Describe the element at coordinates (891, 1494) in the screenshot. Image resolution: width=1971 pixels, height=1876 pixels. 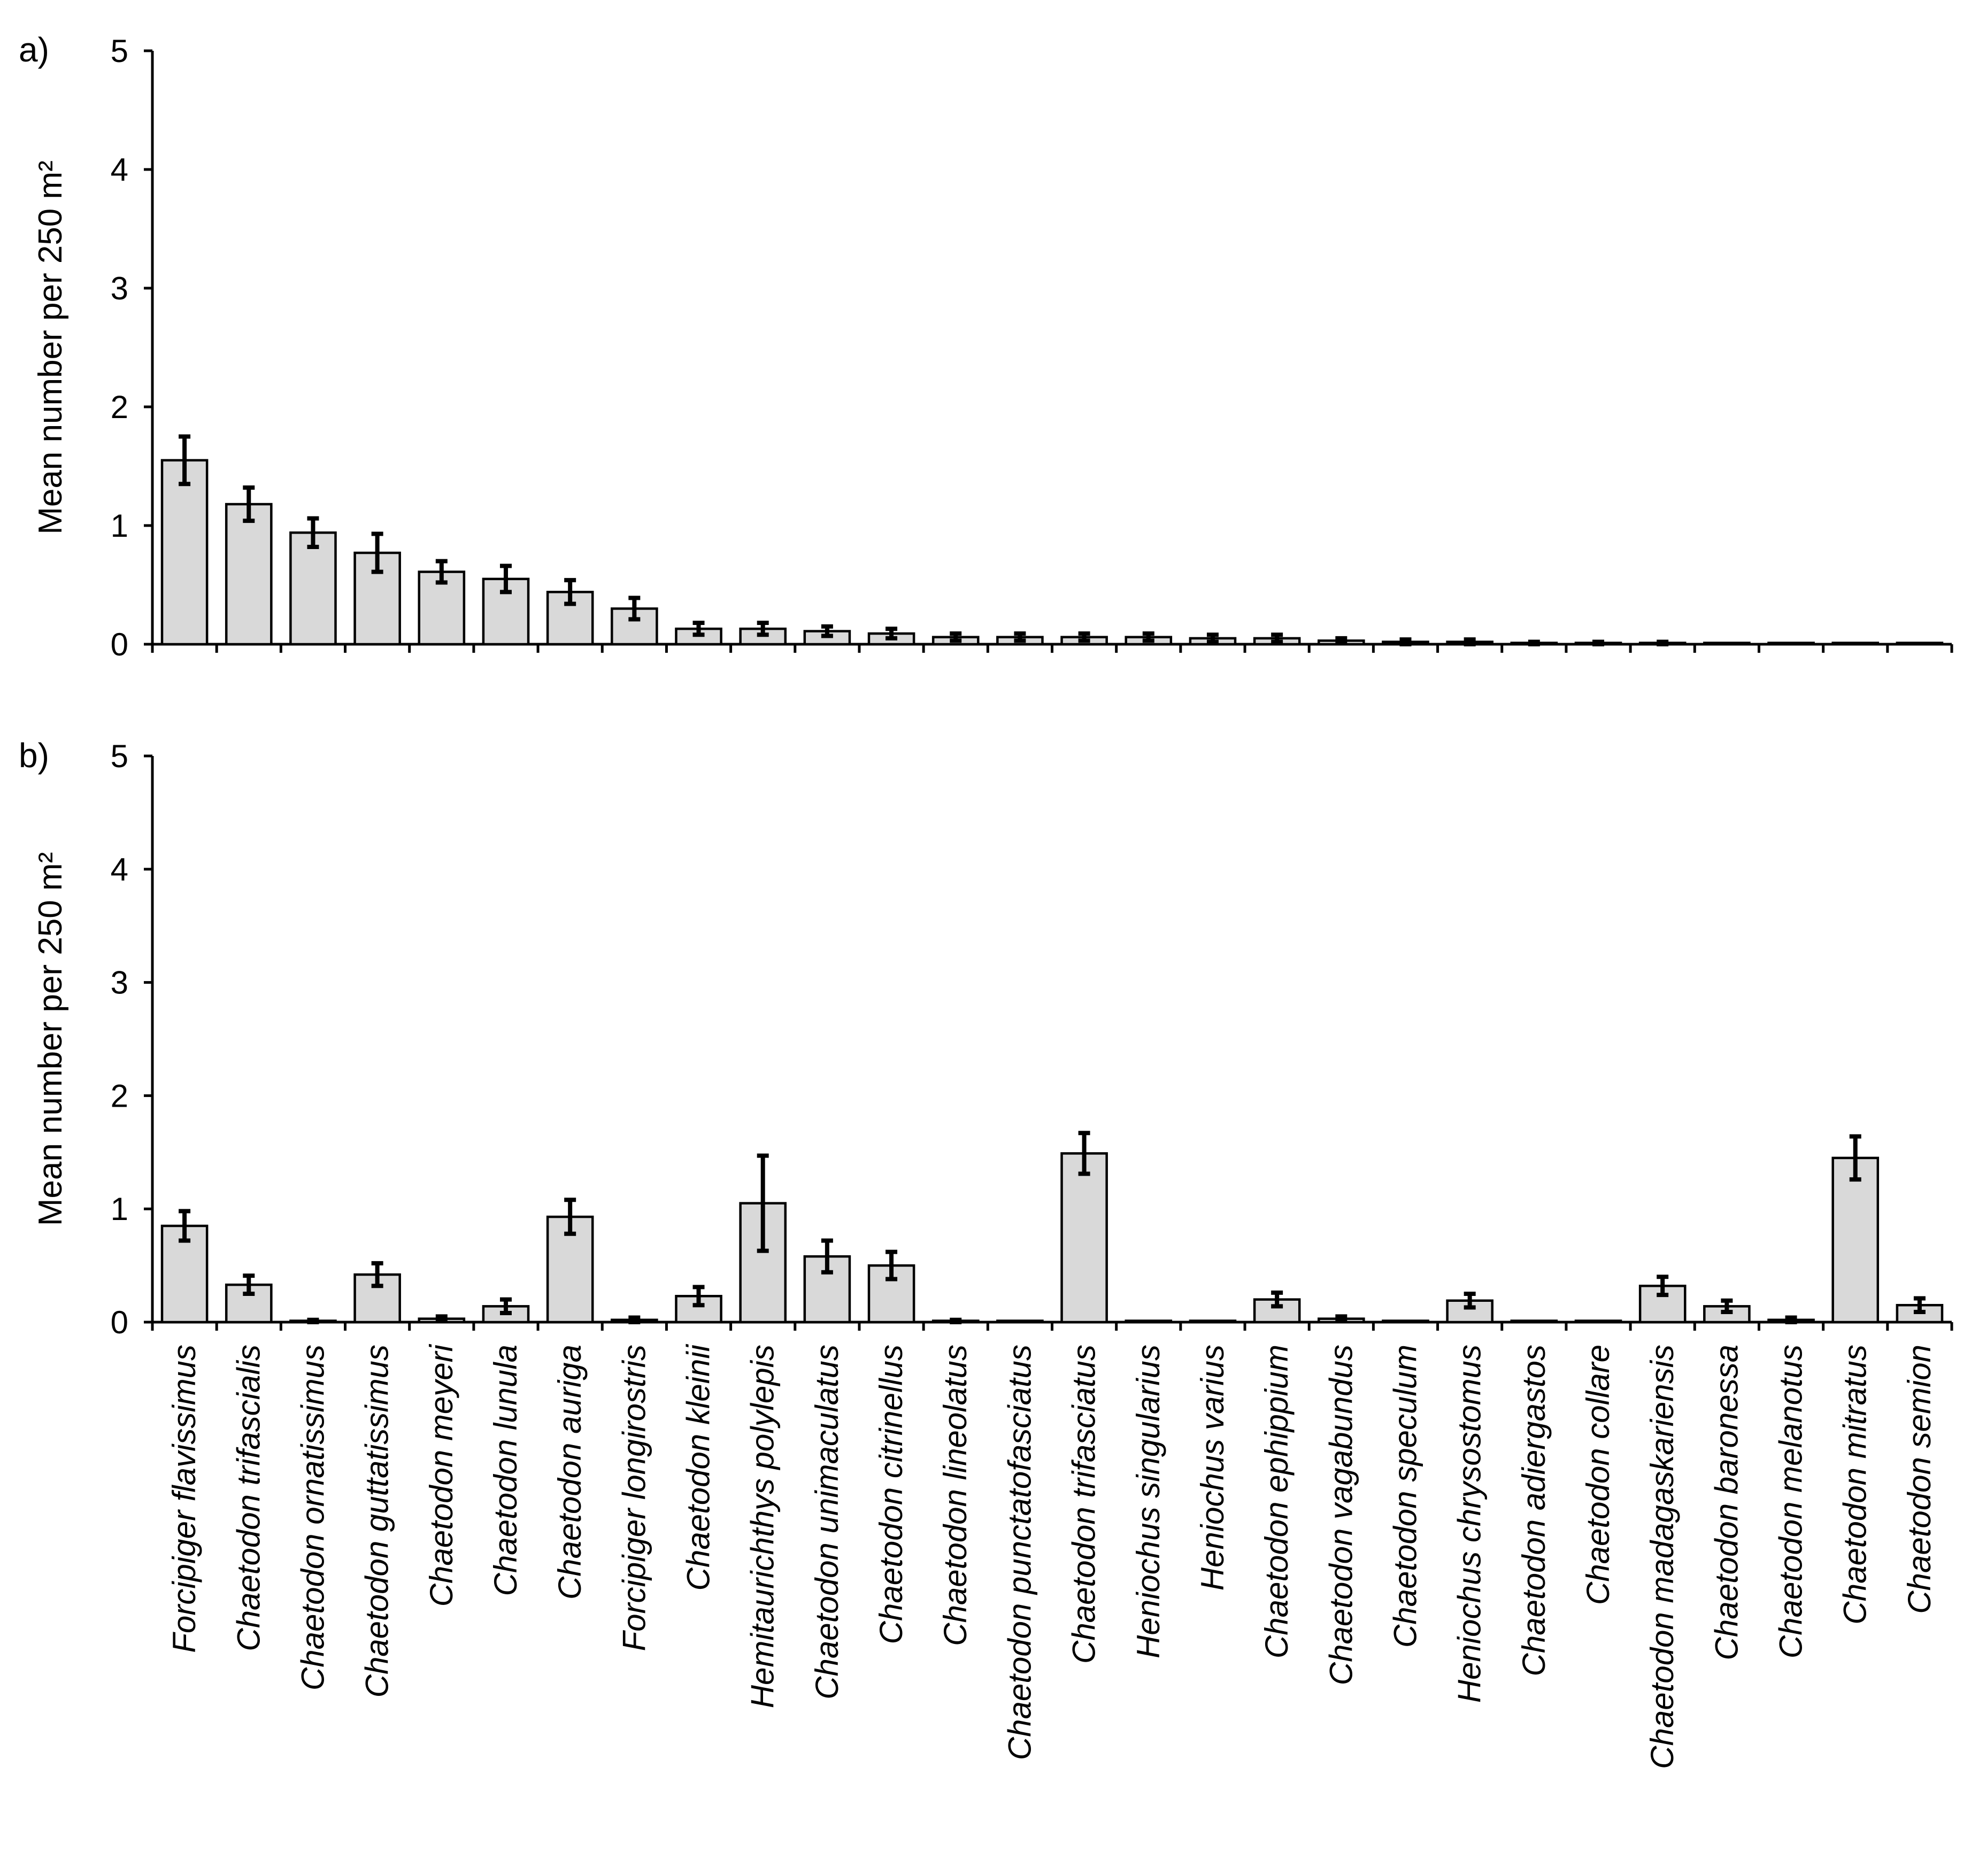
I see `category-label: Chaetodon citrinellus` at that location.